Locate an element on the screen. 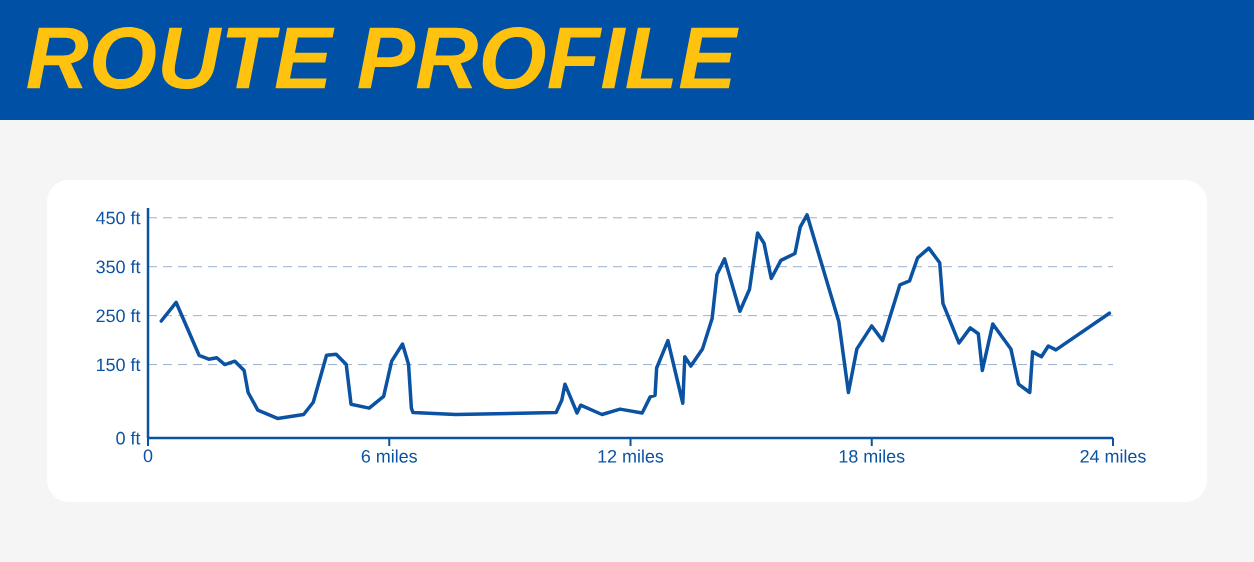 This screenshot has height=562, width=1254. y-tick-label: 250 ft is located at coordinates (118, 316).